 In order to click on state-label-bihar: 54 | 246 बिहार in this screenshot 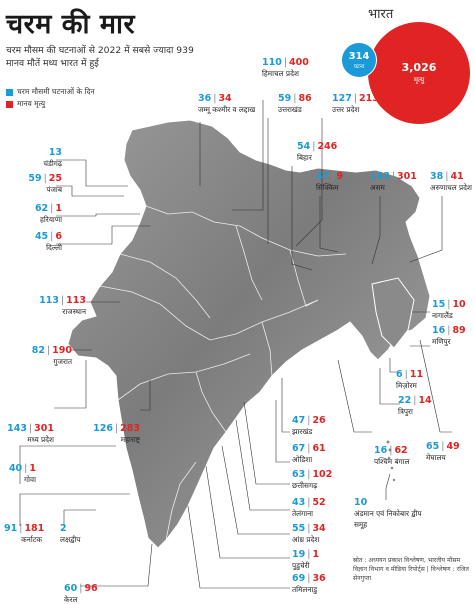, I will do `click(317, 150)`.